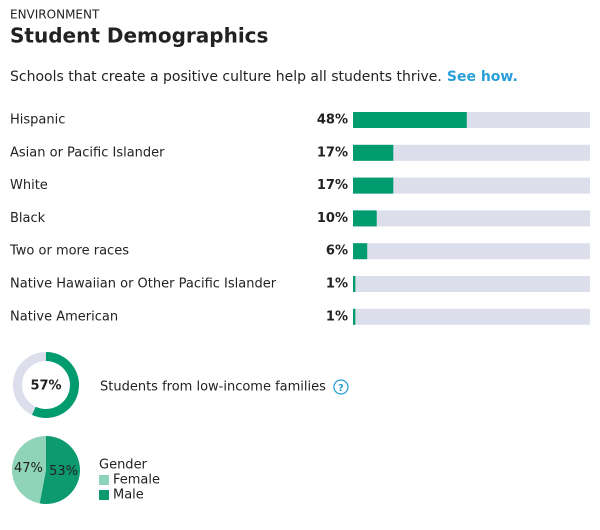  I want to click on donut-arc, so click(55, 385).